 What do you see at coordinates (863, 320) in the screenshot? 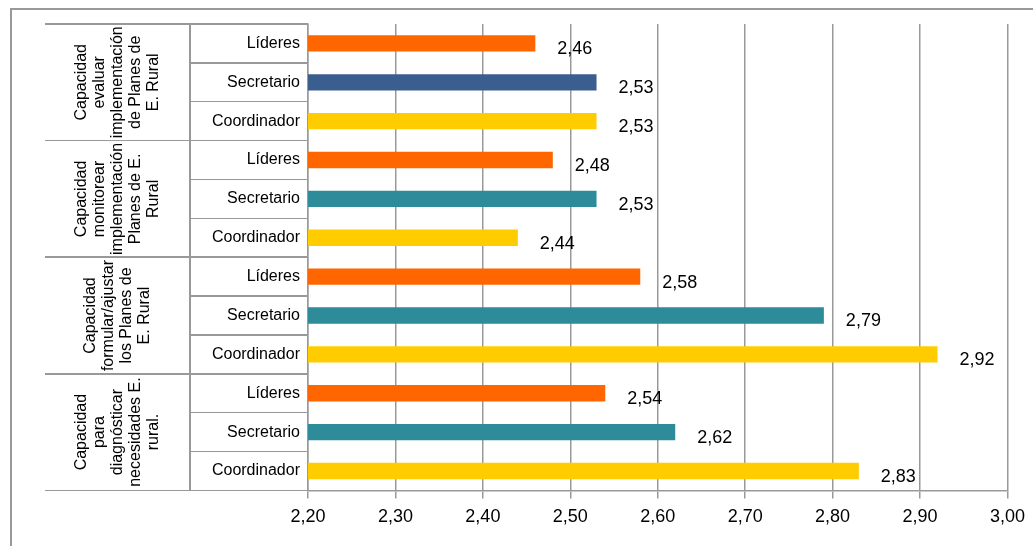
I see `data-label: 2,79` at bounding box center [863, 320].